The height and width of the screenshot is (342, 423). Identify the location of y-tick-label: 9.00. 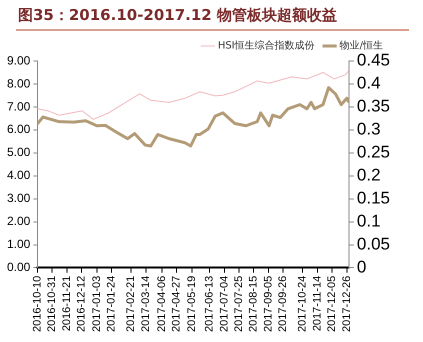
(18, 60).